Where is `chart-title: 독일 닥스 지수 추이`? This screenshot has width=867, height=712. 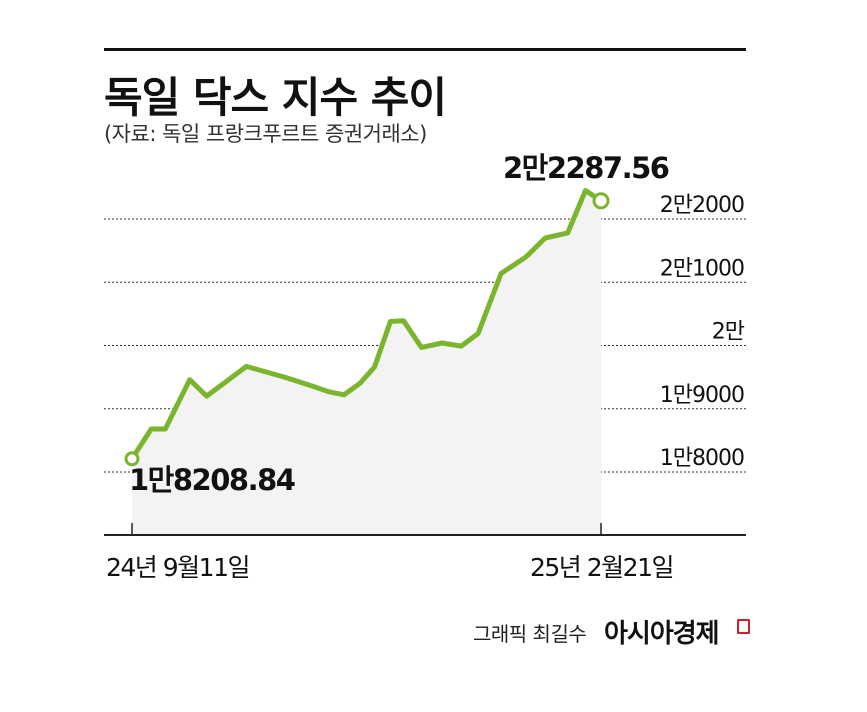
chart-title: 독일 닥스 지수 추이 is located at coordinates (275, 97).